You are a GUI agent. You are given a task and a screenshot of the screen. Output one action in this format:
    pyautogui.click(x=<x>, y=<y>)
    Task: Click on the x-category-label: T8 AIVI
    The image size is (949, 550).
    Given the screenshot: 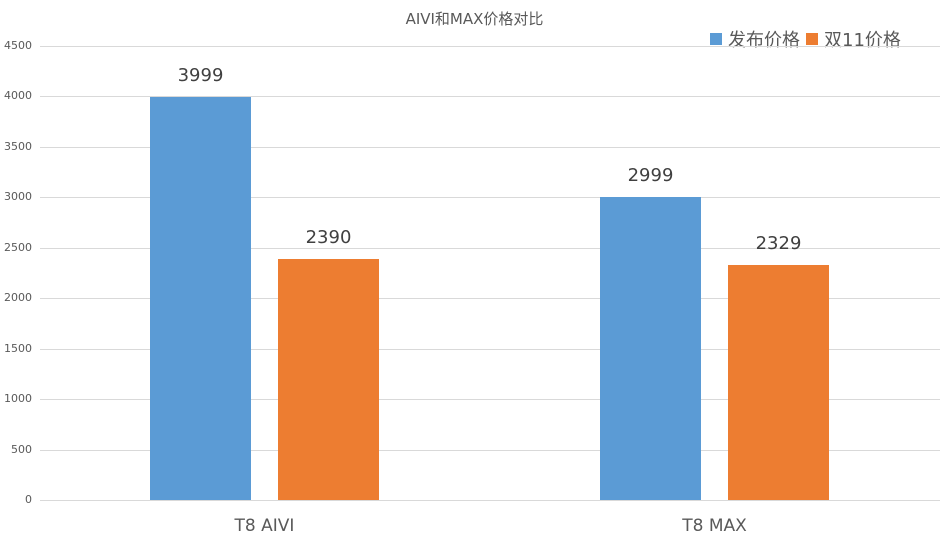 What is the action you would take?
    pyautogui.click(x=264, y=526)
    